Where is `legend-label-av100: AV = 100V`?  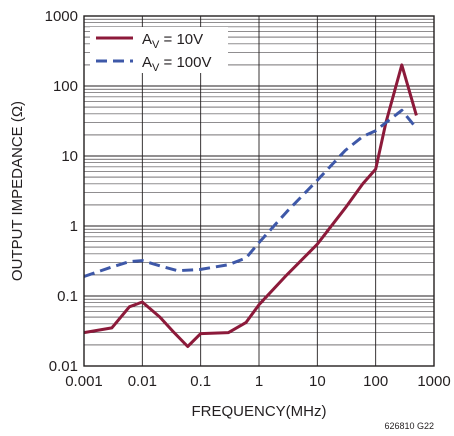 legend-label-av100: AV = 100V is located at coordinates (177, 64).